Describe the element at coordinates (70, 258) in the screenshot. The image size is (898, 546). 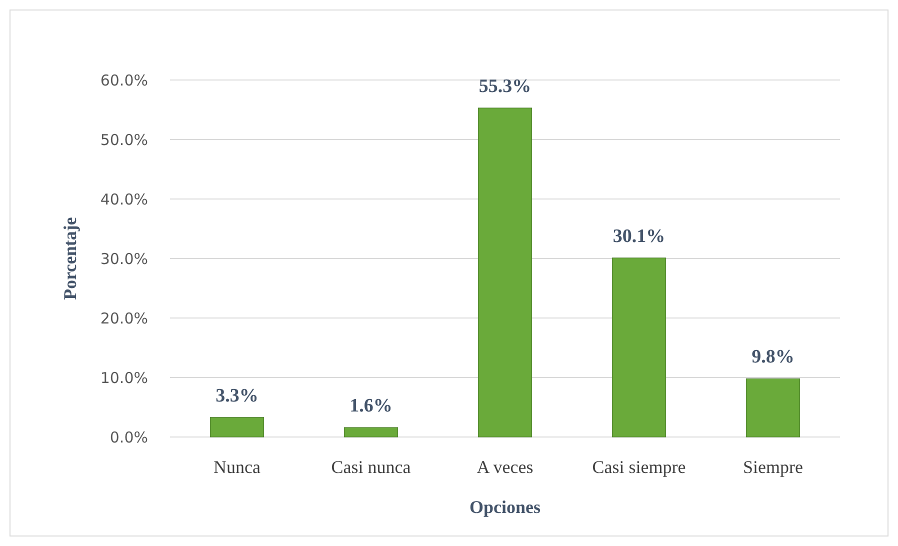
I see `y-axis-title: Porcentaje` at that location.